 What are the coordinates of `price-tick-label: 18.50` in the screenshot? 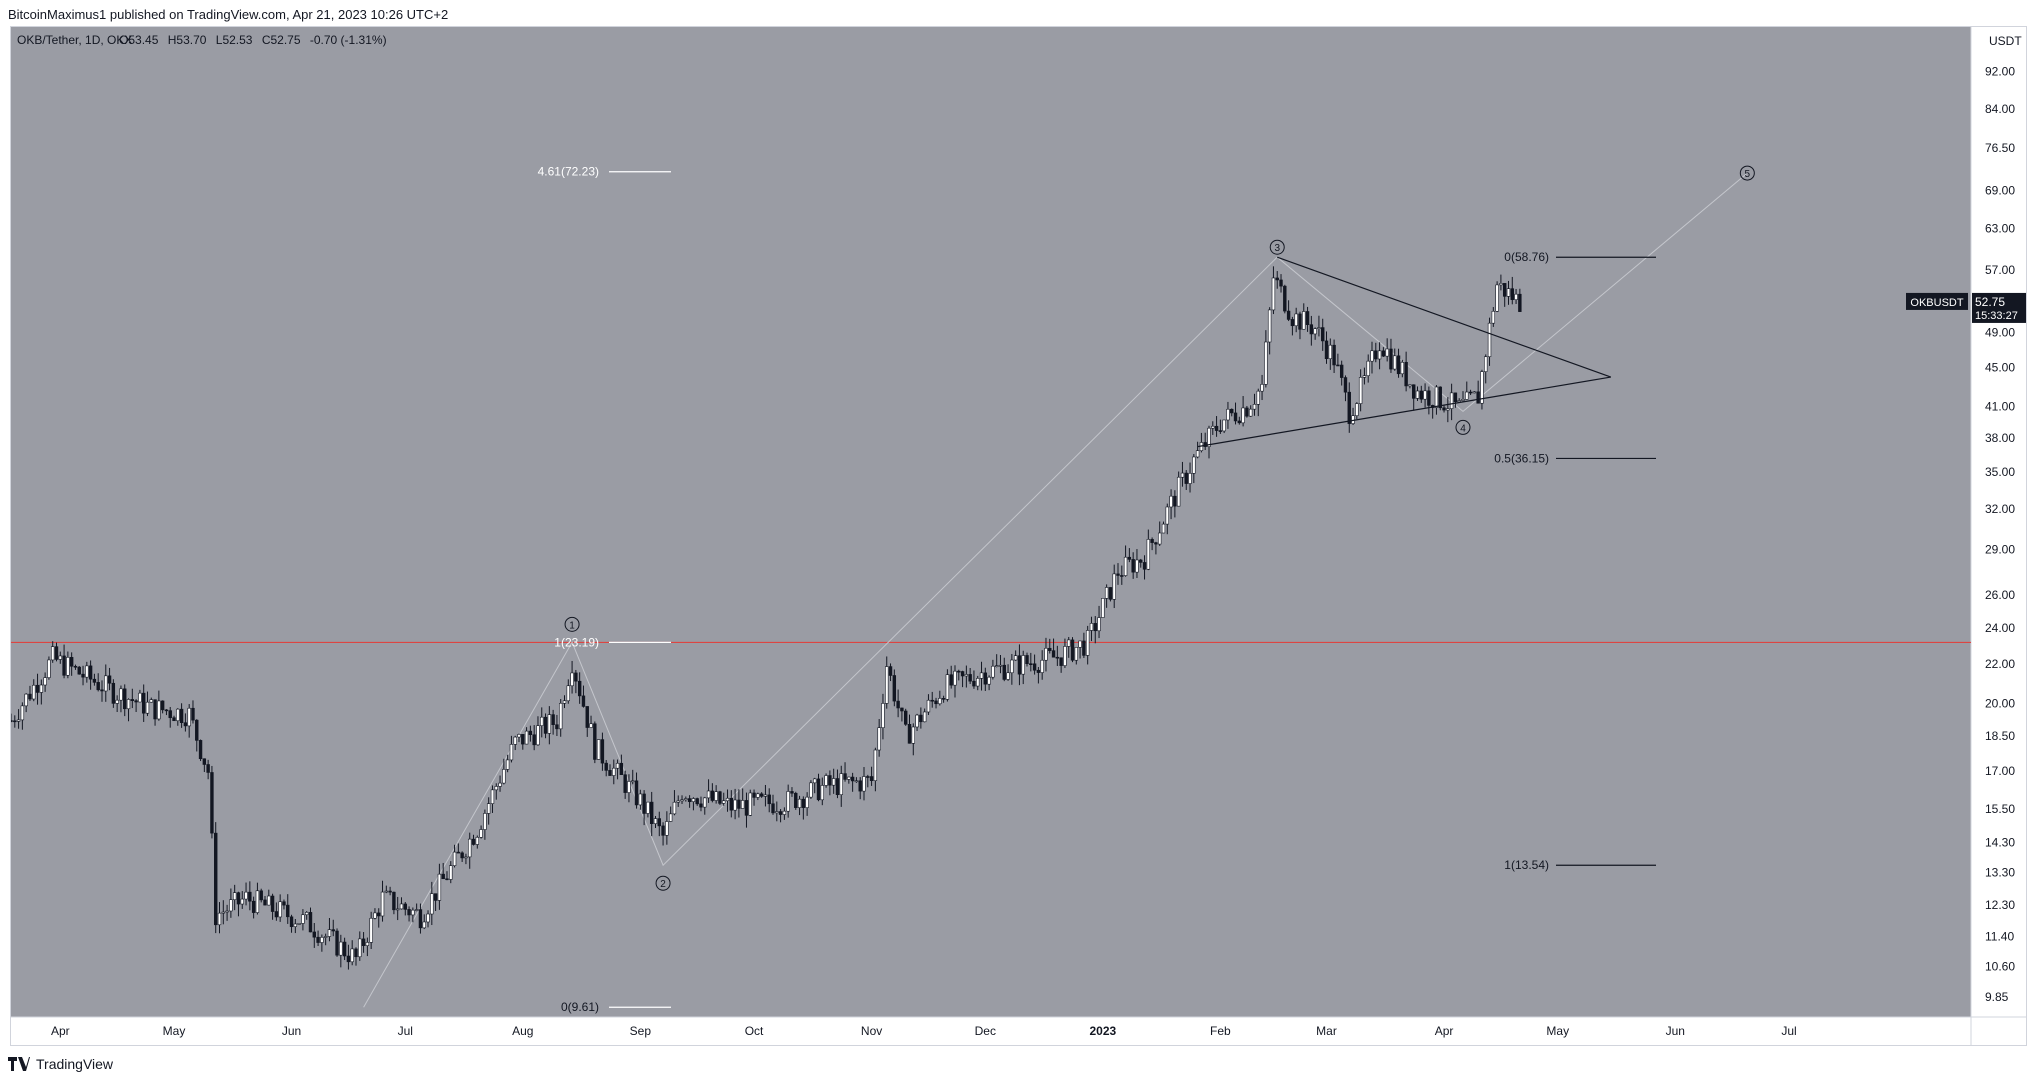 It's located at (2000, 736).